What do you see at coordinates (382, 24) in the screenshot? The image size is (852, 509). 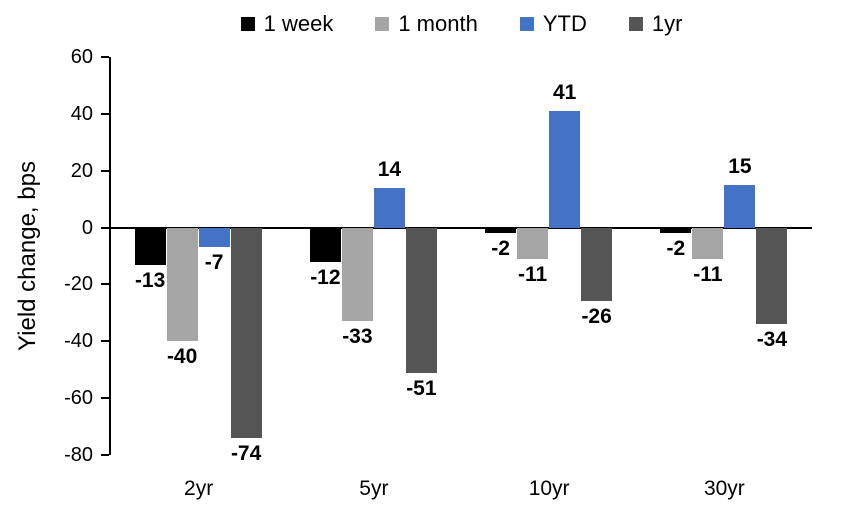 I see `legend-swatch-1-month` at bounding box center [382, 24].